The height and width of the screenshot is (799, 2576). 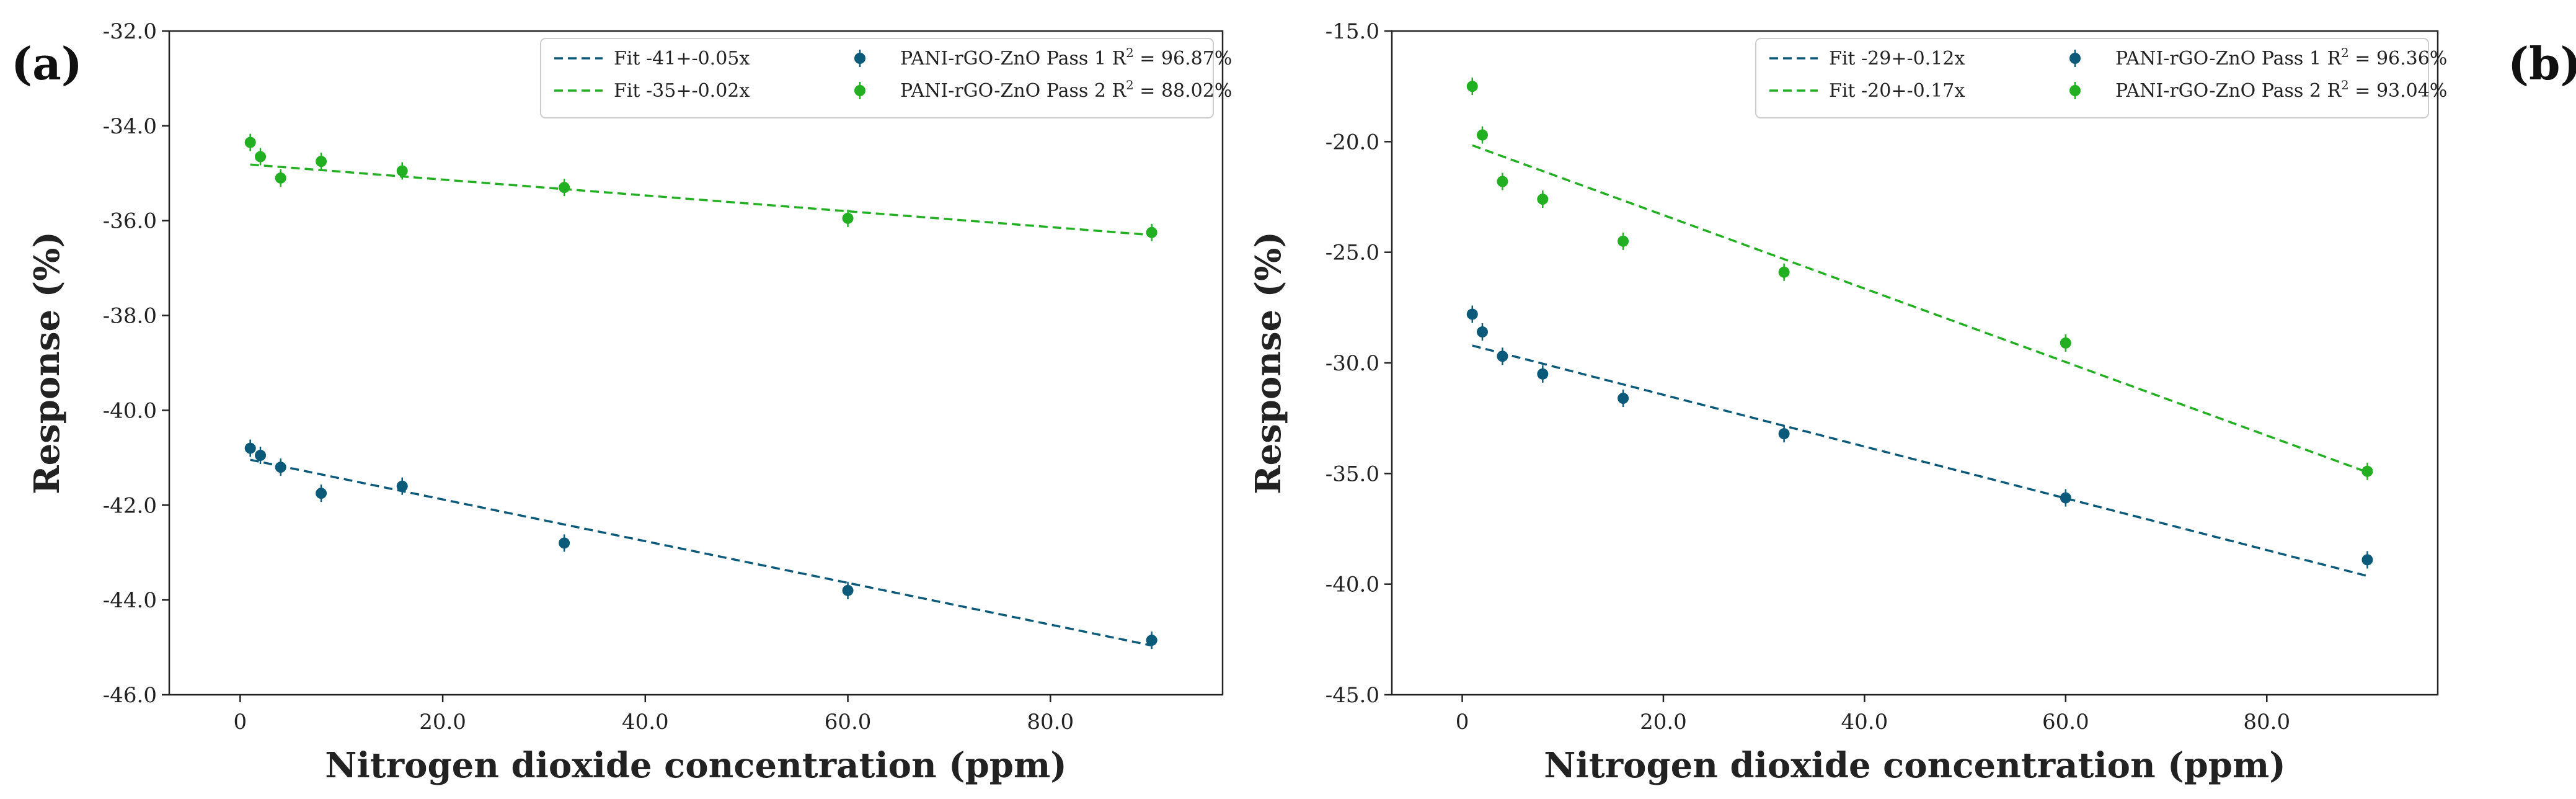 I want to click on legend-series-label: PANI-rGO-ZnO Pass 1 R2 = 96.87%, so click(x=1066, y=57).